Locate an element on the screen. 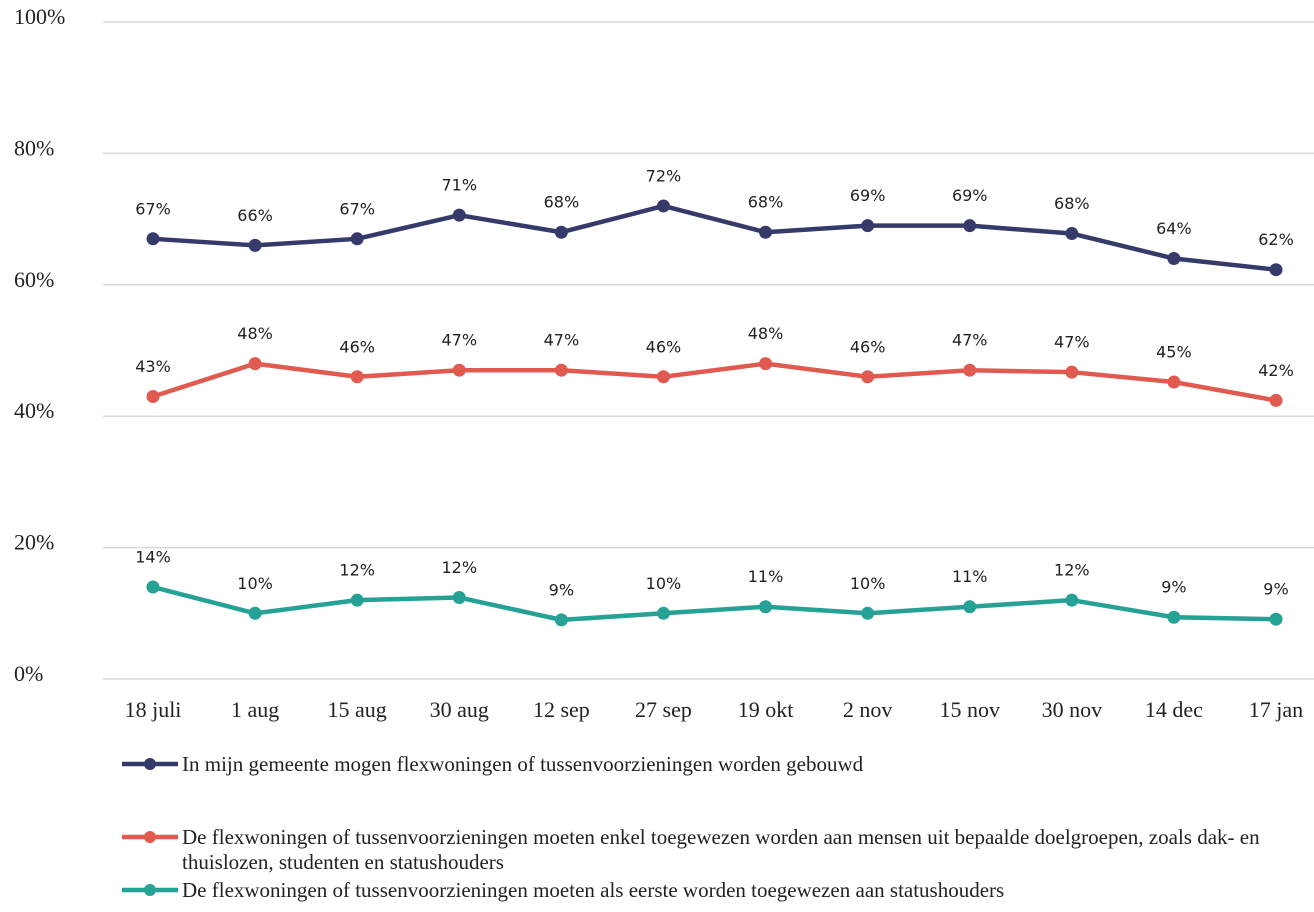 The image size is (1314, 912). x-tick-label: 2 nov is located at coordinates (868, 709).